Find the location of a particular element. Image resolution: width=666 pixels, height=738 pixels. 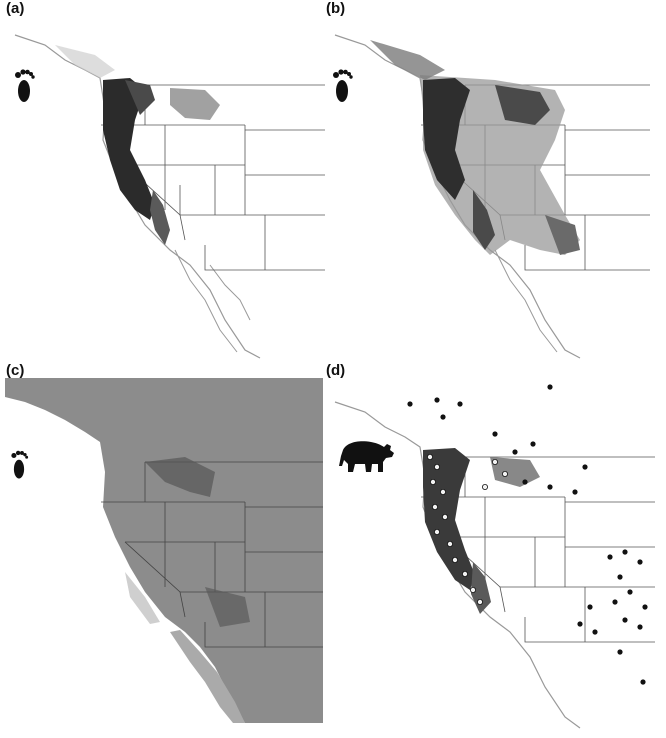

prediction-sierra-b is located at coordinates (484, 220).